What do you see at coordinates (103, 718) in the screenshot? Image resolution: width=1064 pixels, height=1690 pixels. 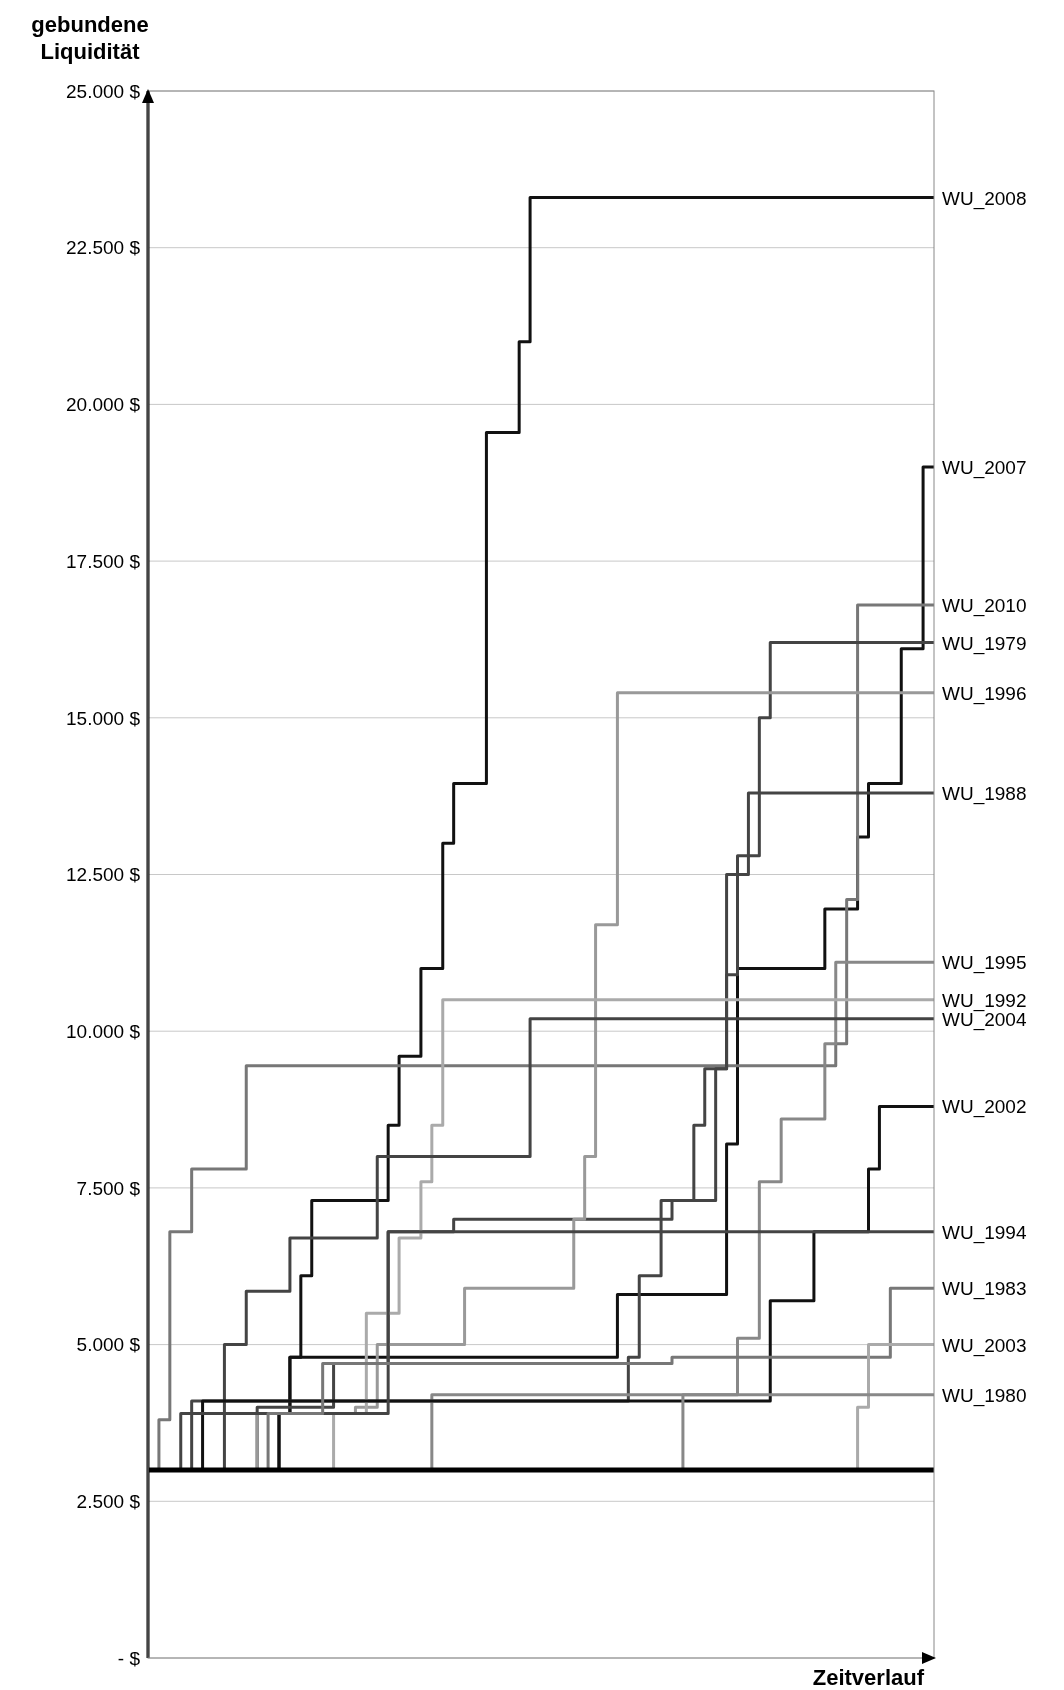 I see `y-tick-label: 15.000 $` at bounding box center [103, 718].